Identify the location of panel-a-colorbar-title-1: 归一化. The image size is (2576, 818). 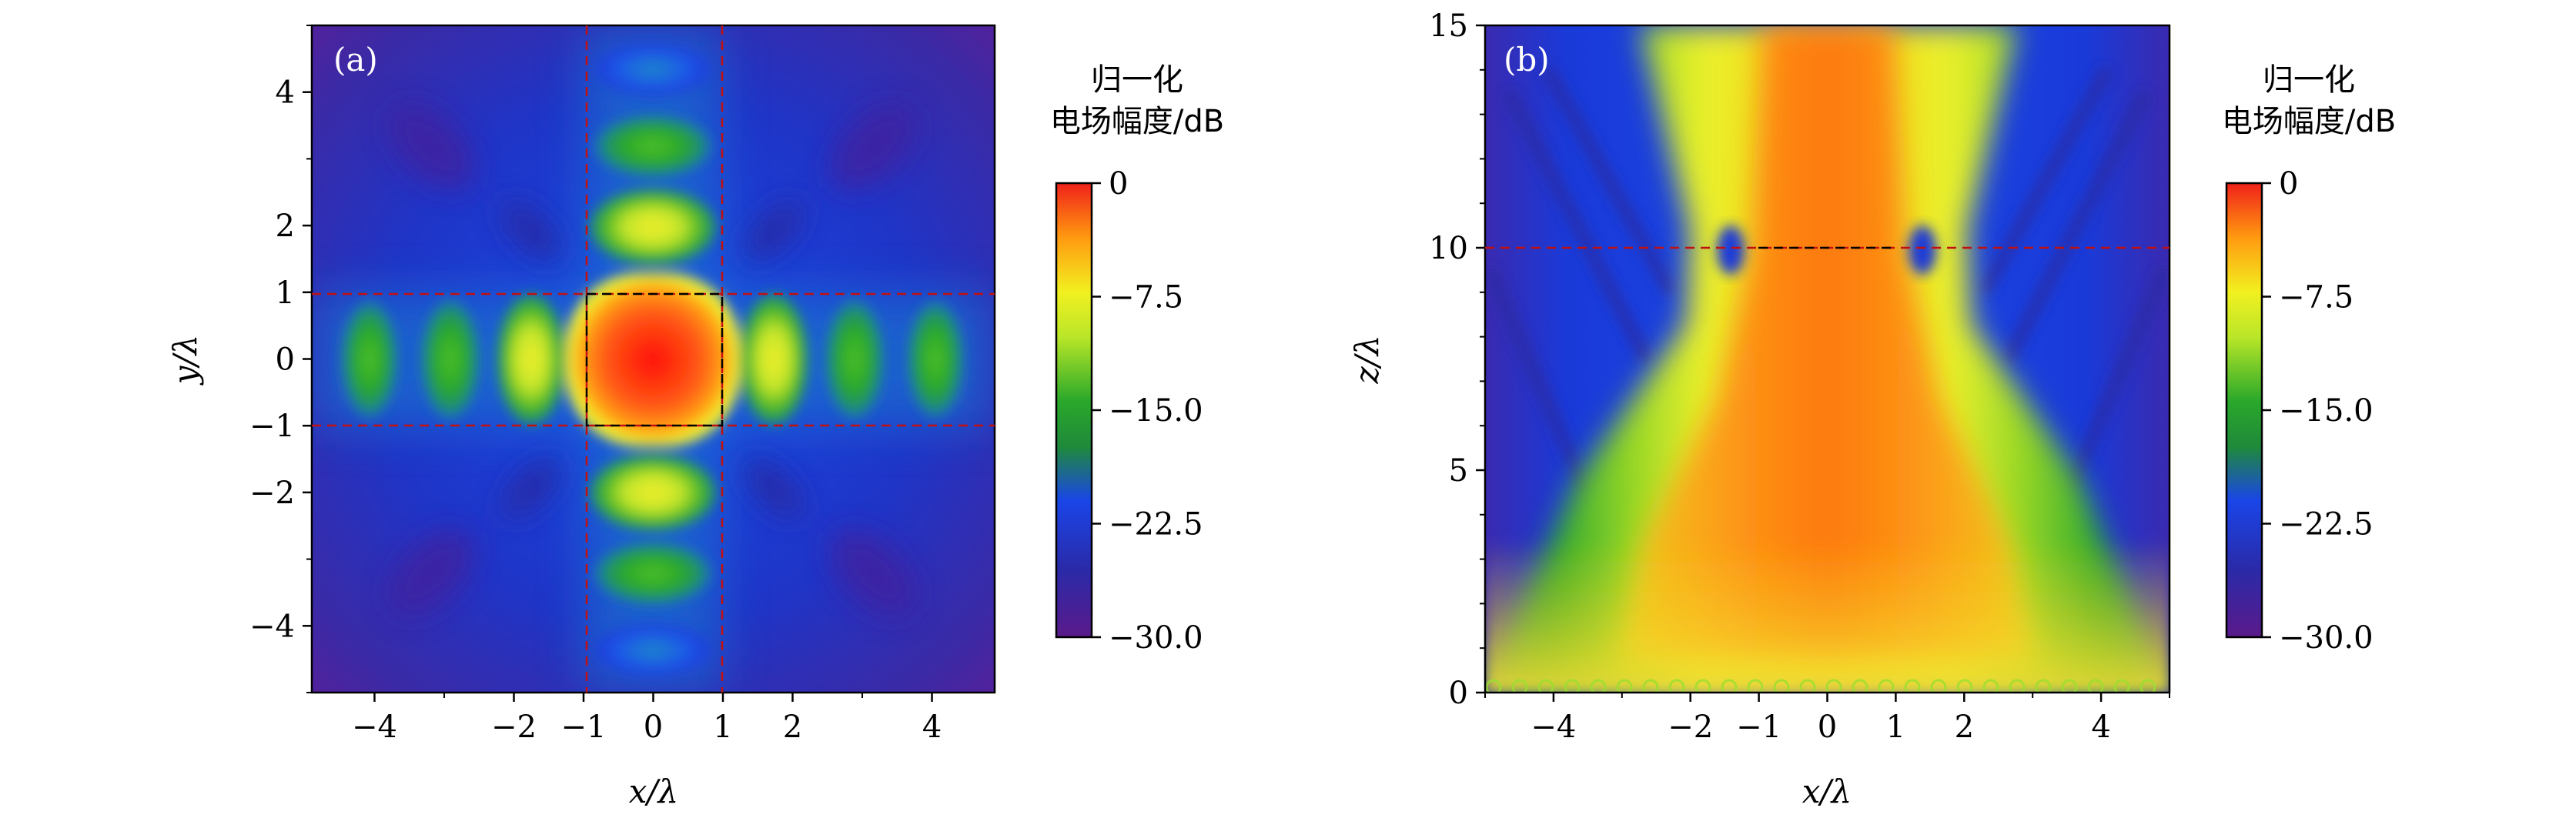
(1137, 80).